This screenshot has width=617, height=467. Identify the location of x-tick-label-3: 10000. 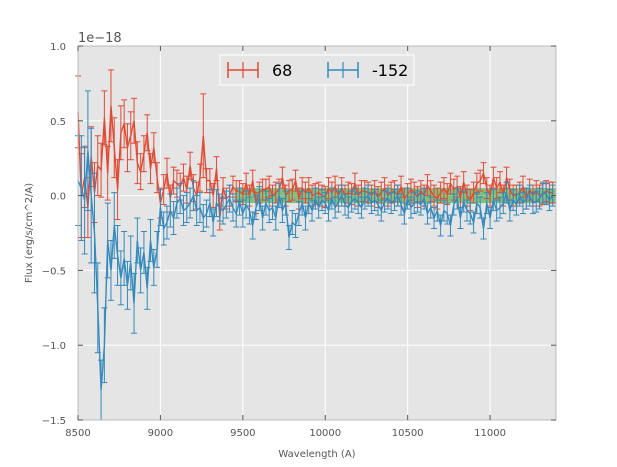
(325, 433).